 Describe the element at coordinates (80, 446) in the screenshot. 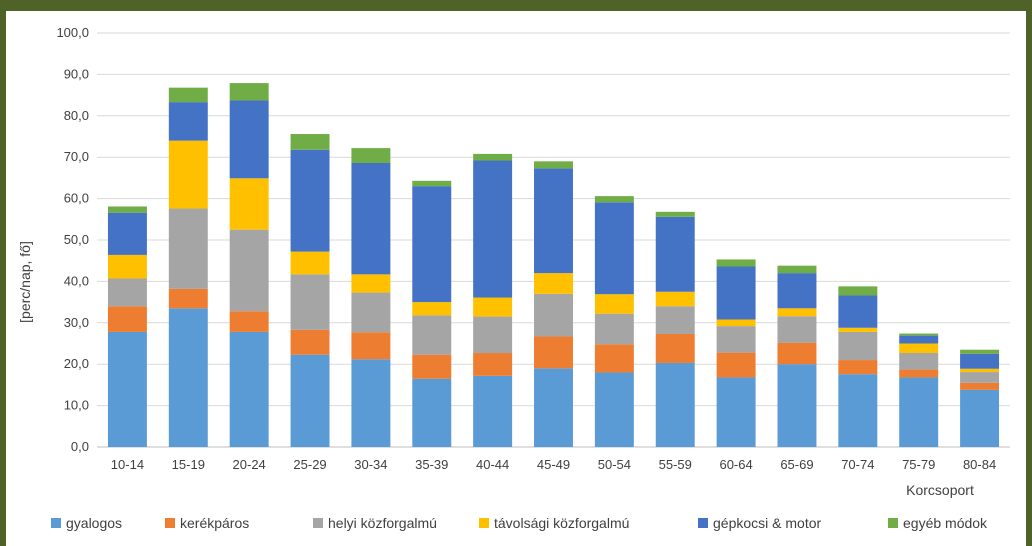

I see `y-tick-label: 0,0` at that location.